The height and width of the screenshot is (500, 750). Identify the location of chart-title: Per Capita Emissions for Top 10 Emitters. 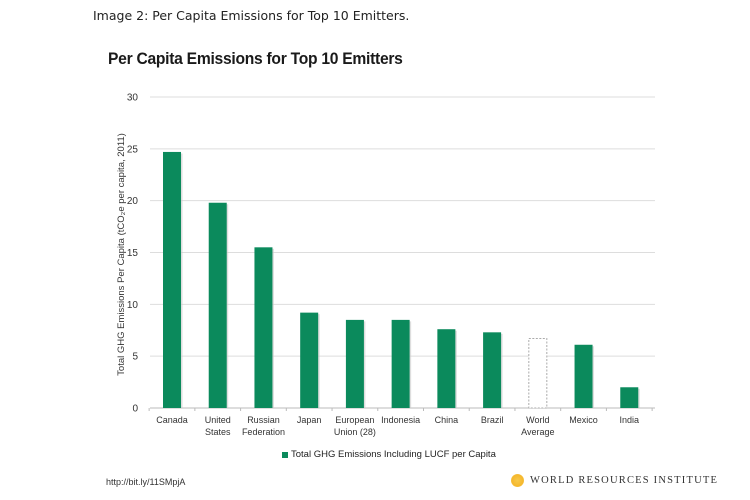
(255, 58).